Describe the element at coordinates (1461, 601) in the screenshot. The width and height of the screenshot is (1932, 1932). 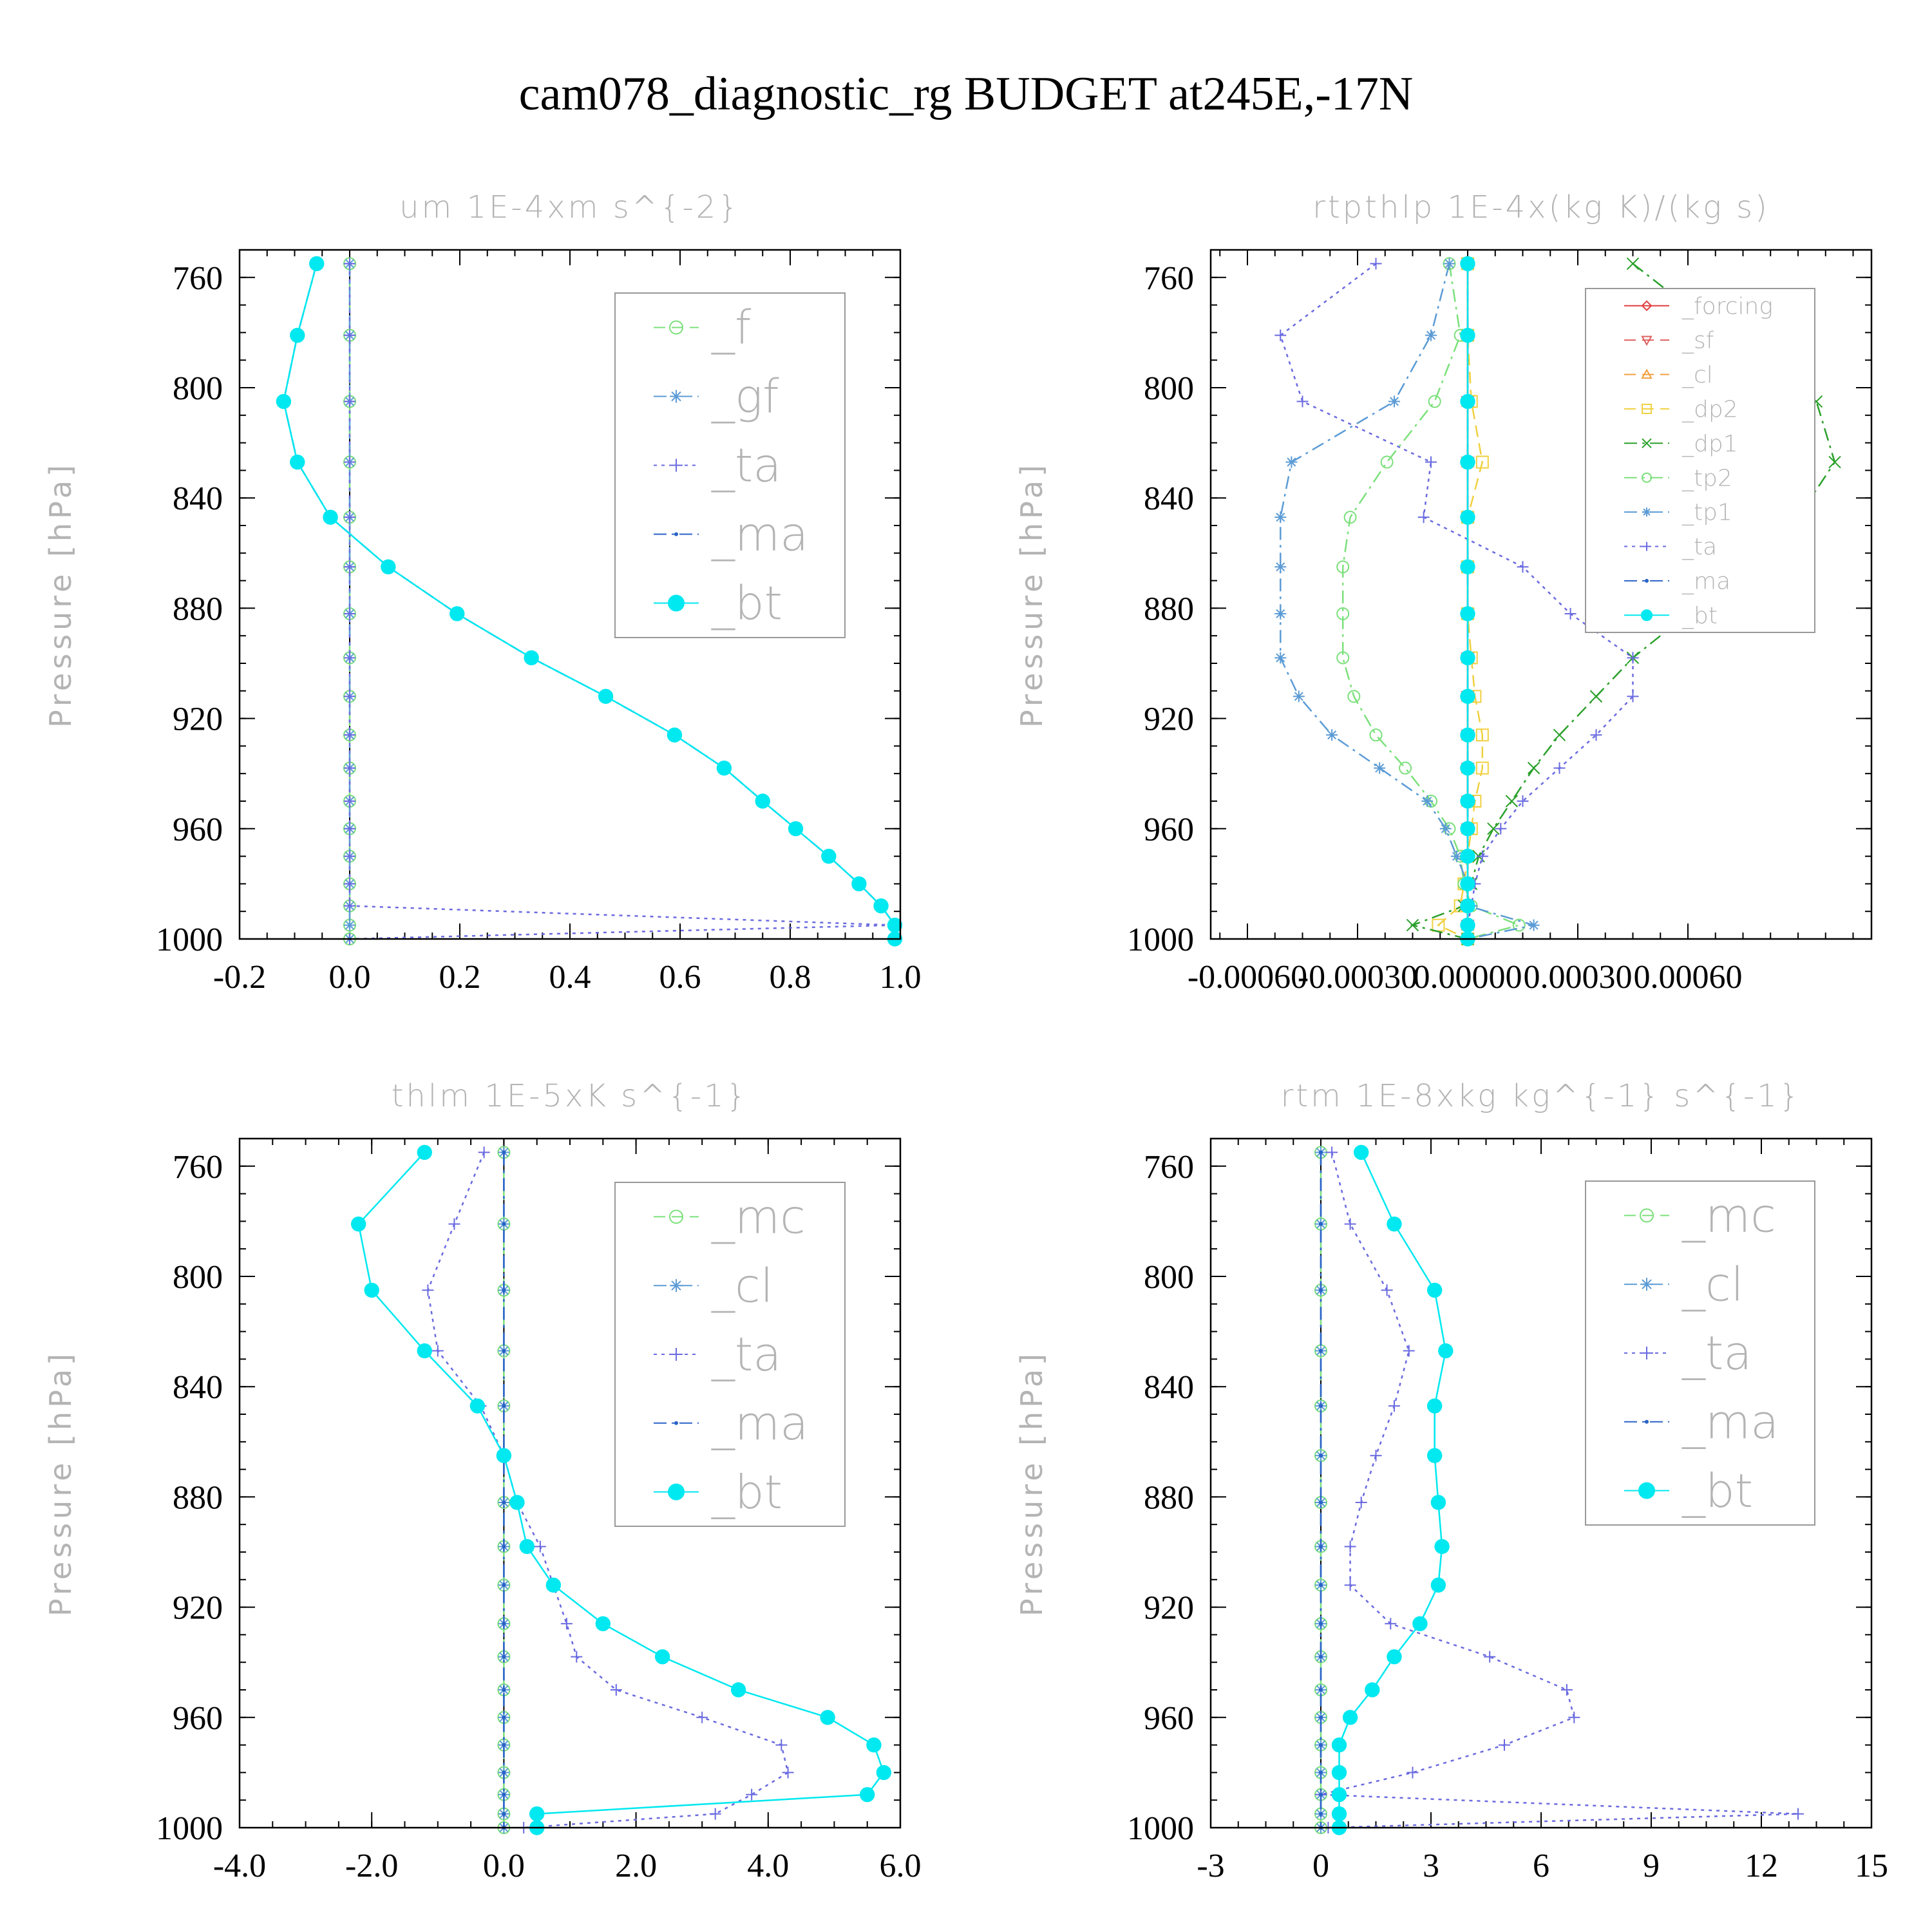
I see `series-dp2` at that location.